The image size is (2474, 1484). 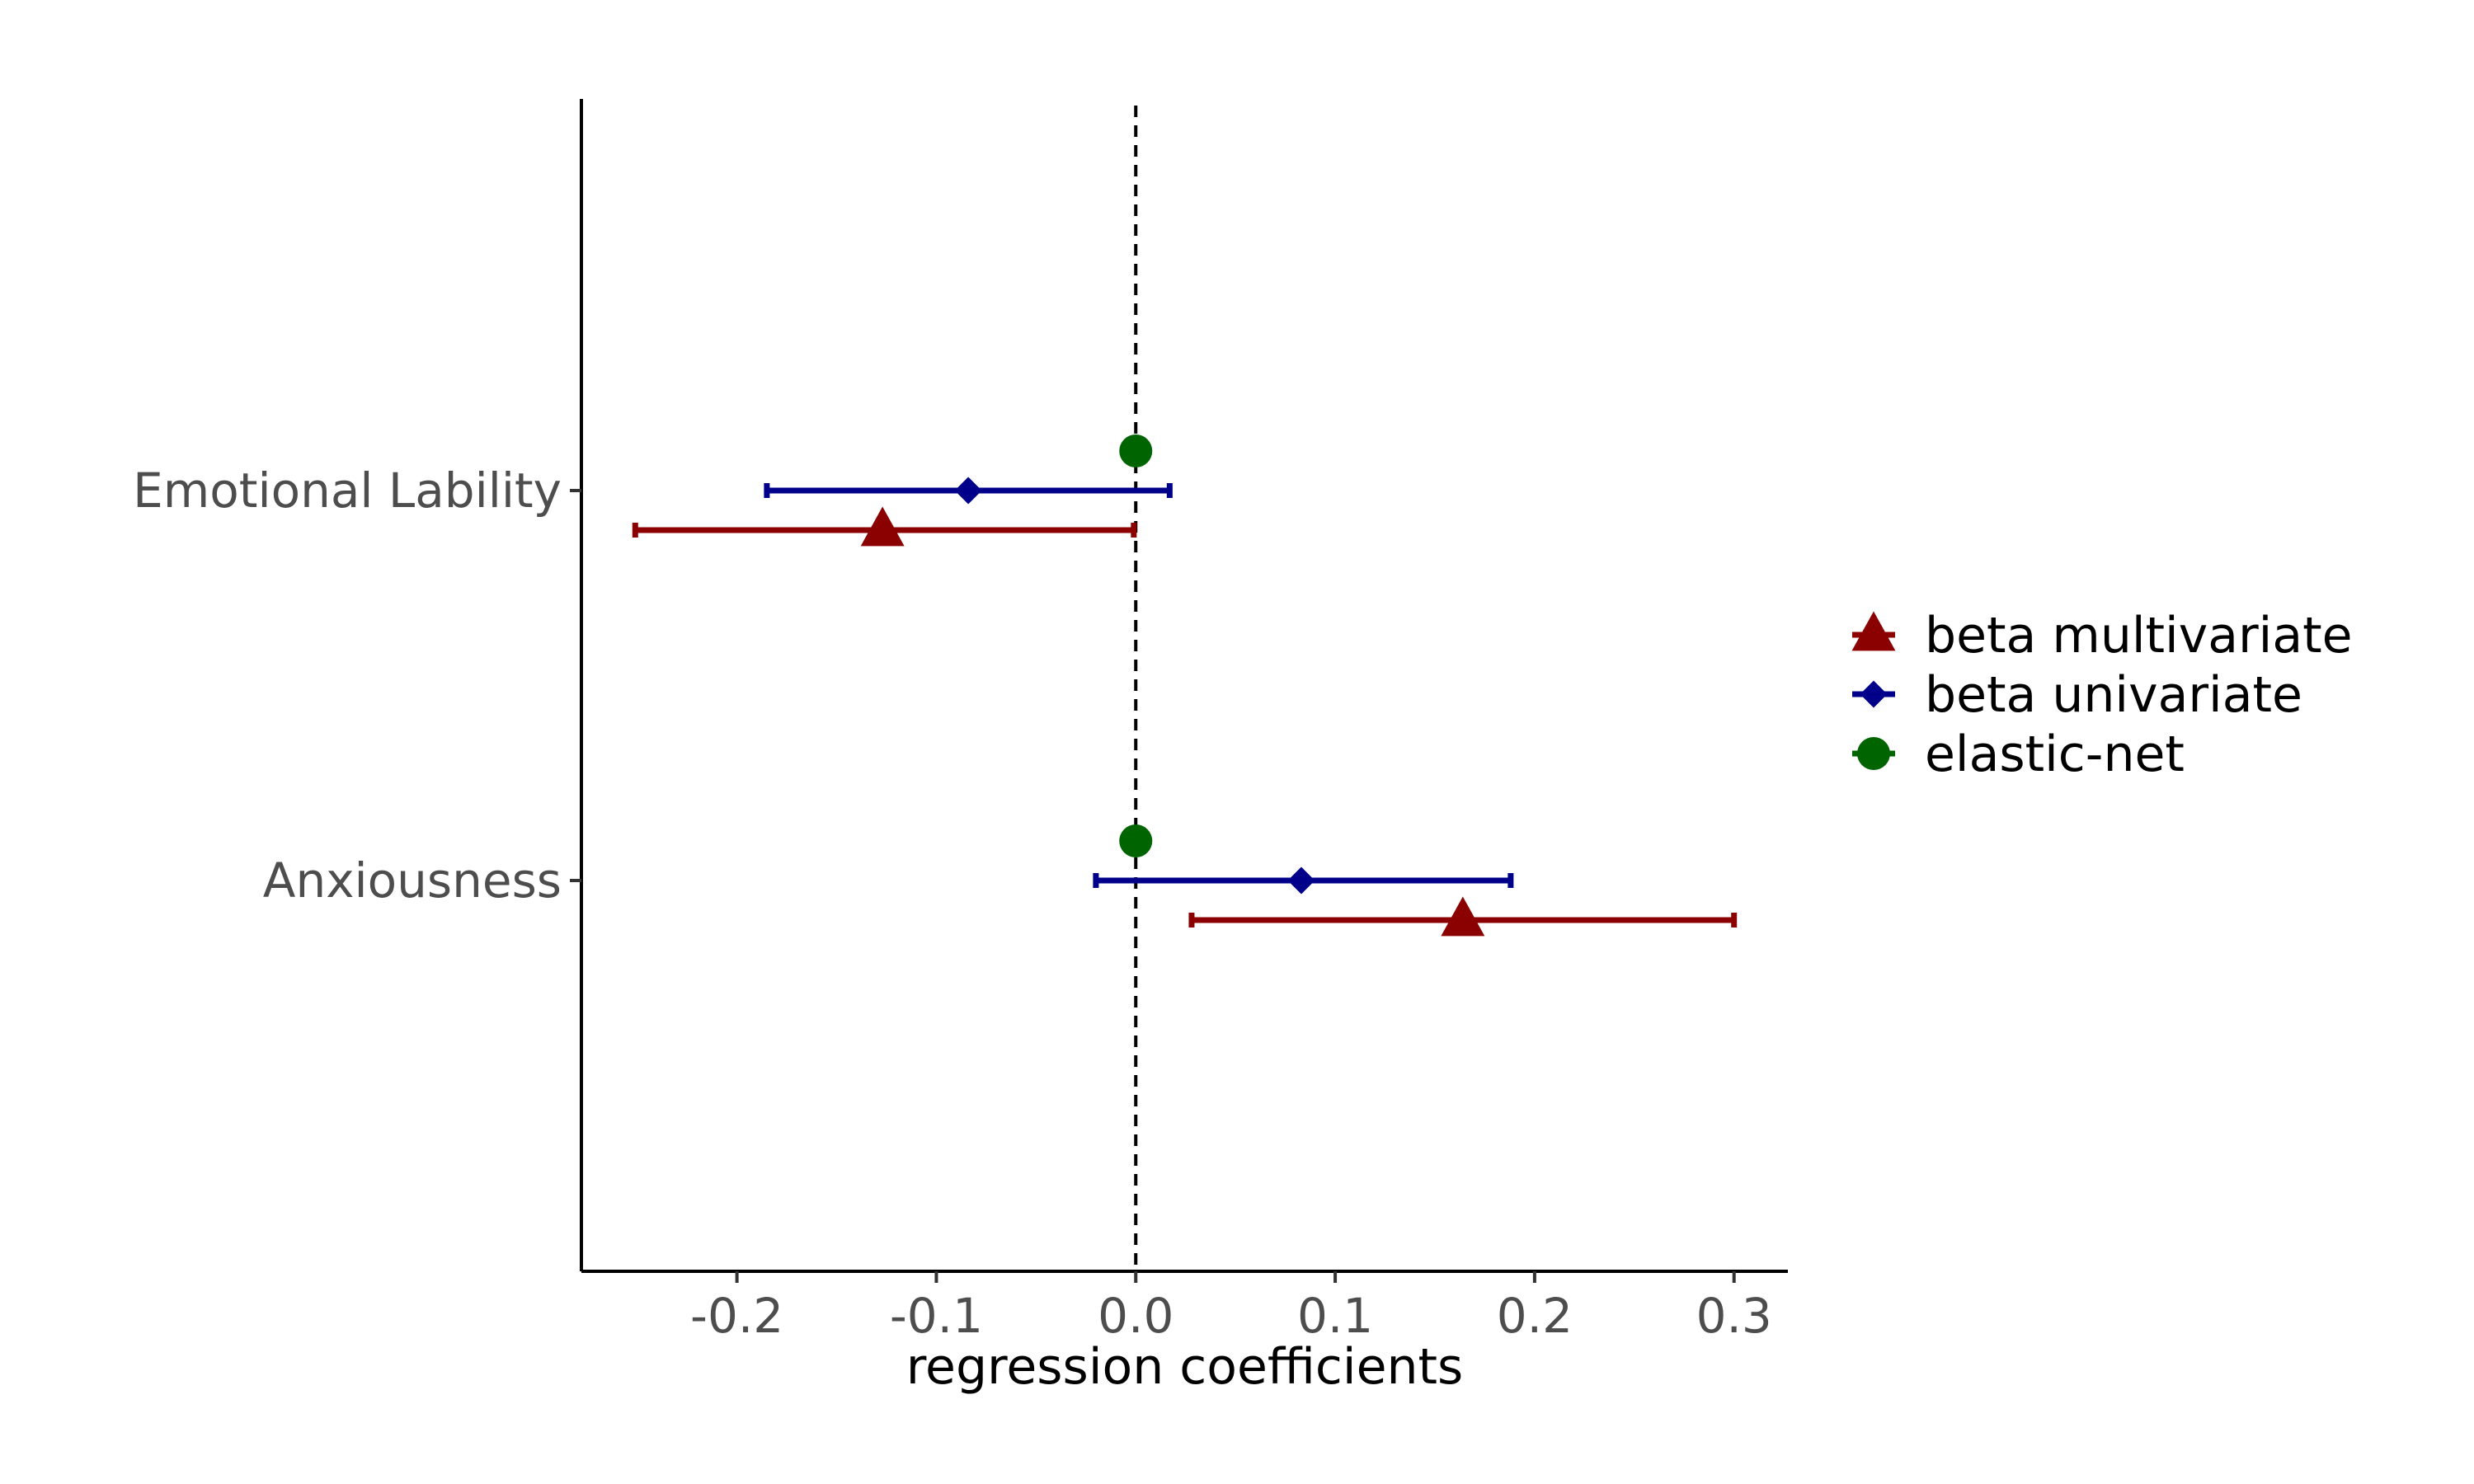 I want to click on x-tick-label: 0.1, so click(x=1335, y=1316).